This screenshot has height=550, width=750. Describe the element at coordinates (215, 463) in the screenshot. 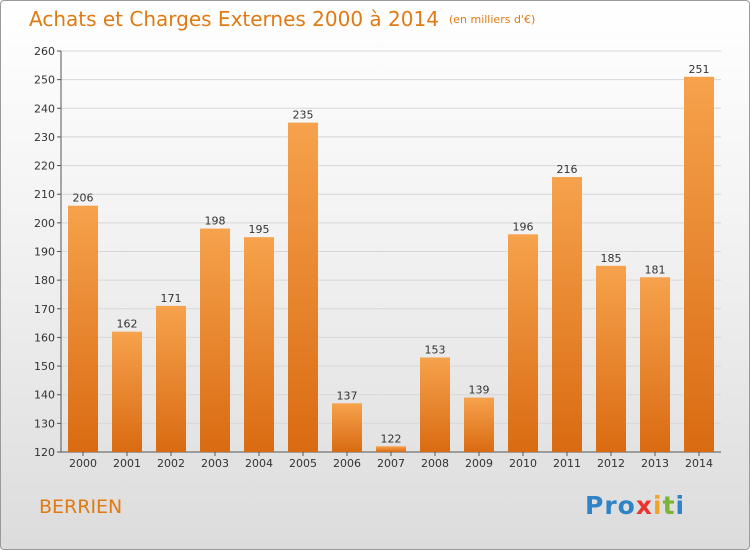

I see `x-tick-label: 2003` at that location.